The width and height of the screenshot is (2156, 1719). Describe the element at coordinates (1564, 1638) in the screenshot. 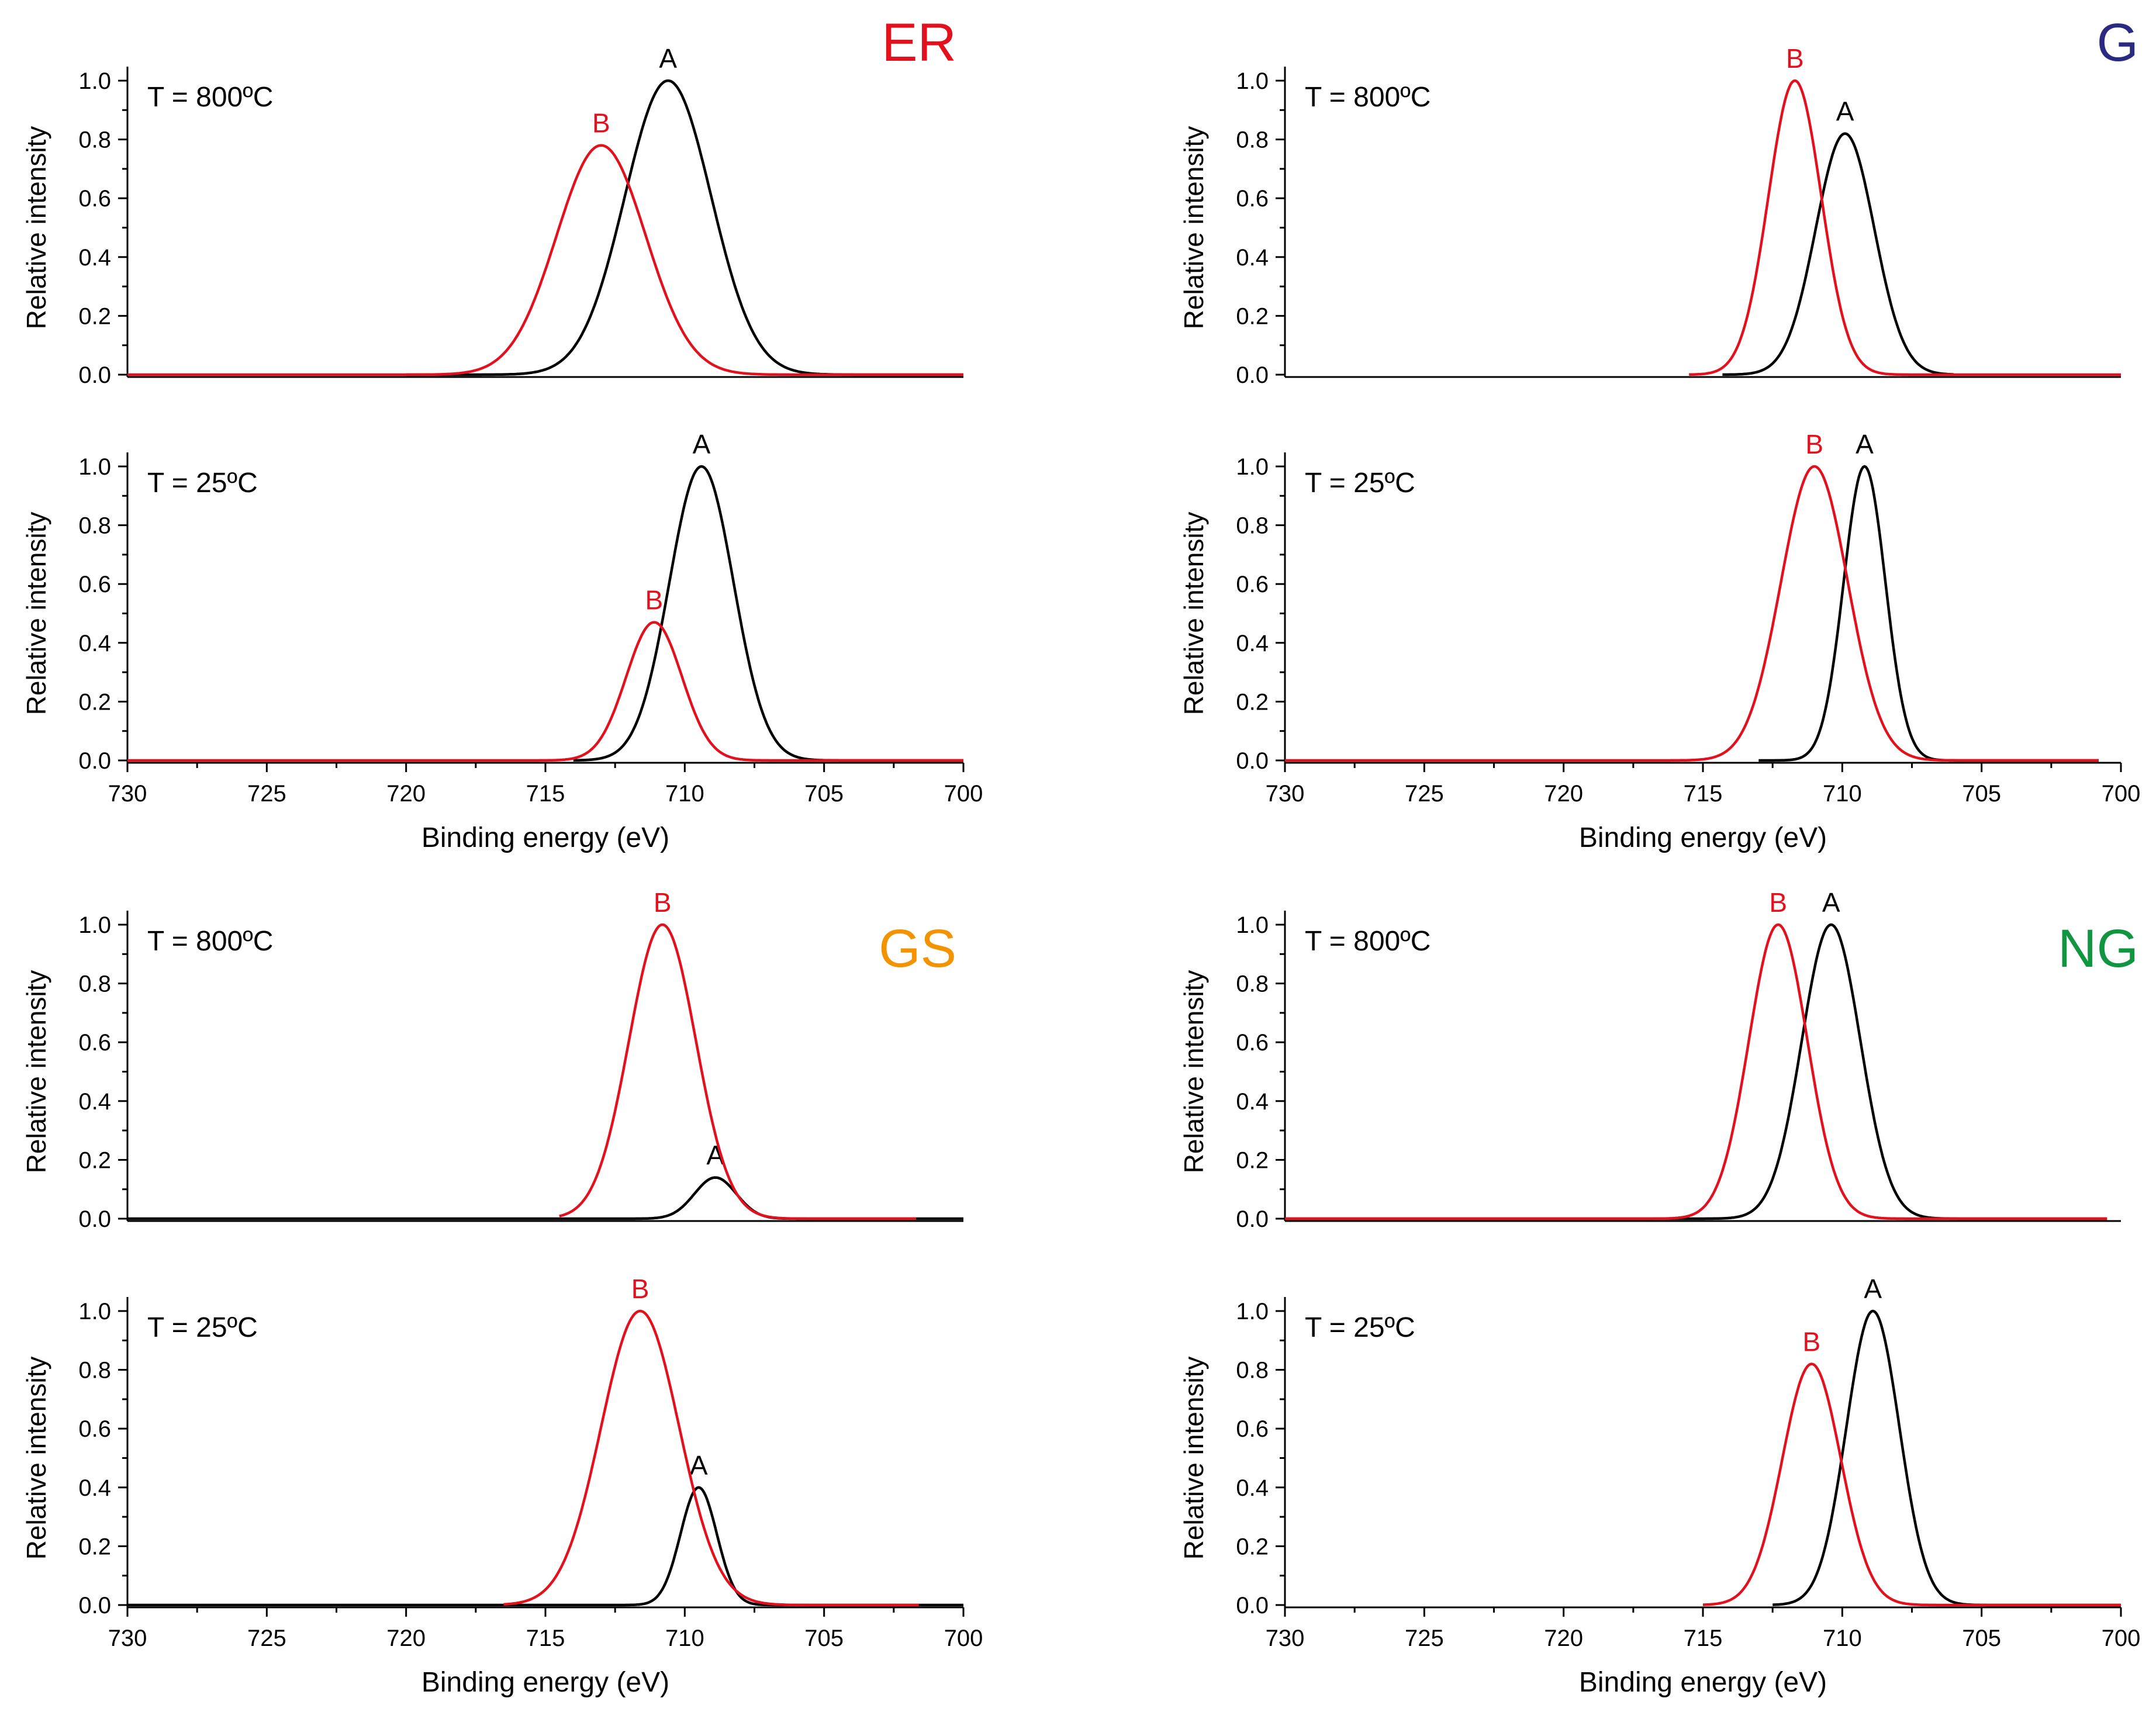

I see `x-tick-label: 720` at that location.